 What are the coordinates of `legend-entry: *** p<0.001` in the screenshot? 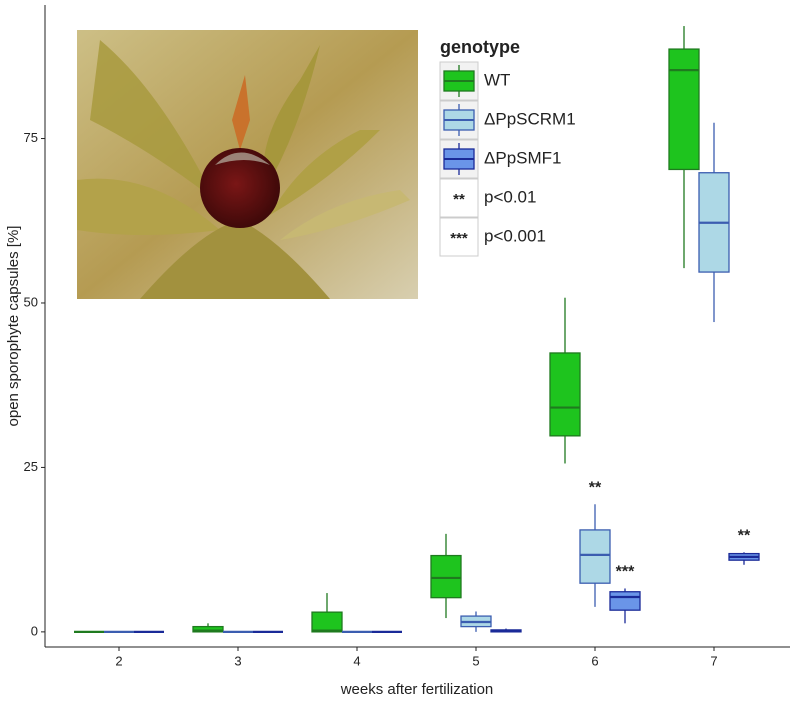 It's located at (492, 237).